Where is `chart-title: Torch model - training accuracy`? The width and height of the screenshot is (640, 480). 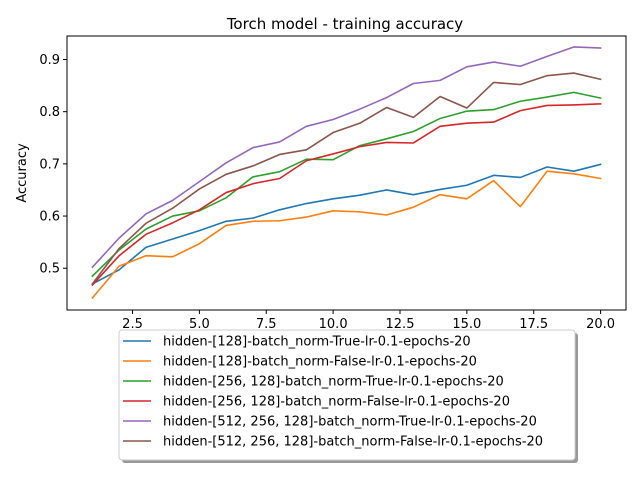 chart-title: Torch model - training accuracy is located at coordinates (344, 24).